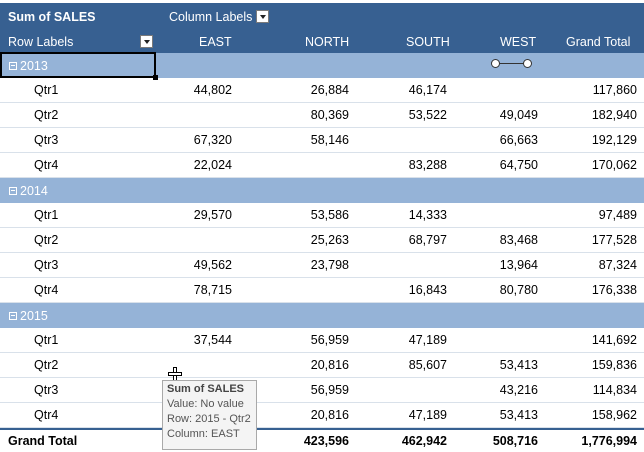 The height and width of the screenshot is (452, 644). What do you see at coordinates (518, 240) in the screenshot?
I see `value-west: 83,468` at bounding box center [518, 240].